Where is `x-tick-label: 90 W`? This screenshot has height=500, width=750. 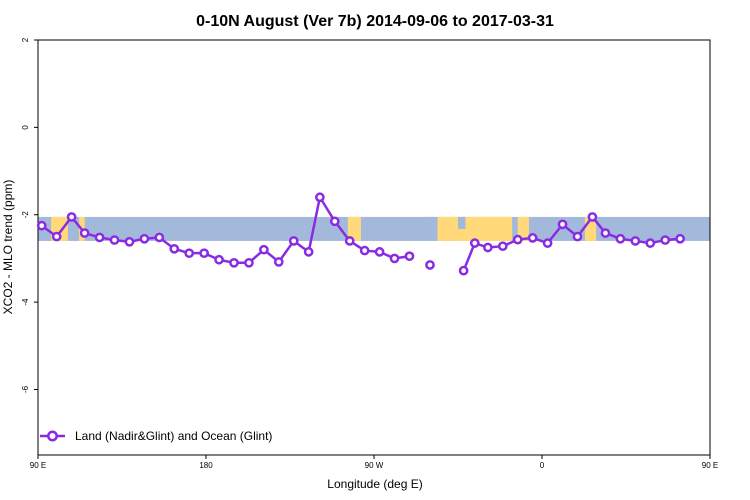
x-tick-label: 90 W is located at coordinates (374, 465).